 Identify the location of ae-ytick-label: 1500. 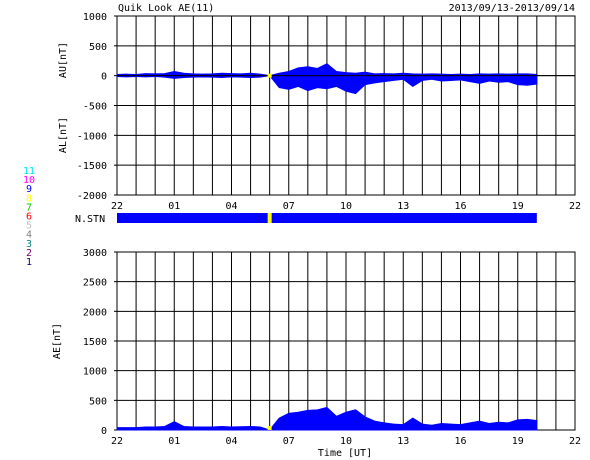
(95, 342).